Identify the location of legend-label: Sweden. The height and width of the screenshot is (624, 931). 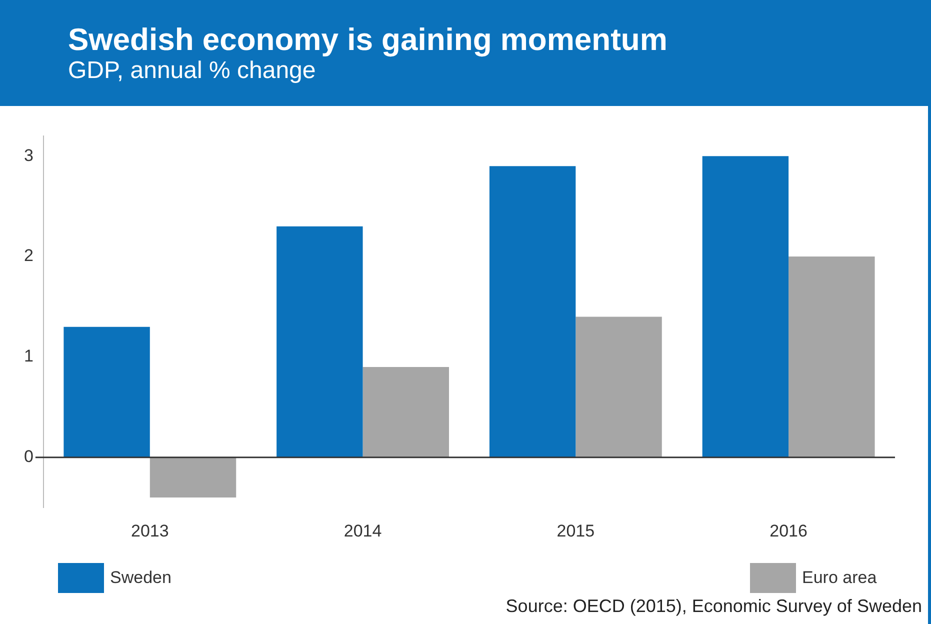
(141, 578).